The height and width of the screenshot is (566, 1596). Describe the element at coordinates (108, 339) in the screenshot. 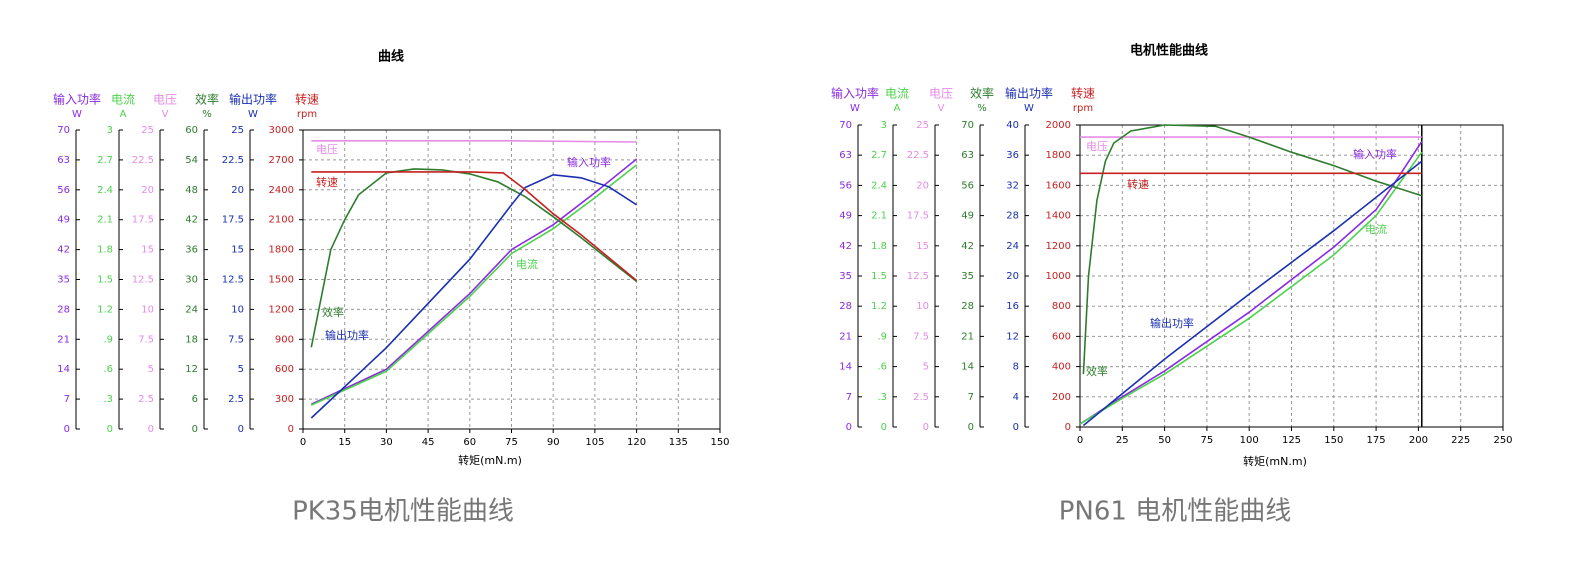

I see `y-tick-label: .9` at that location.